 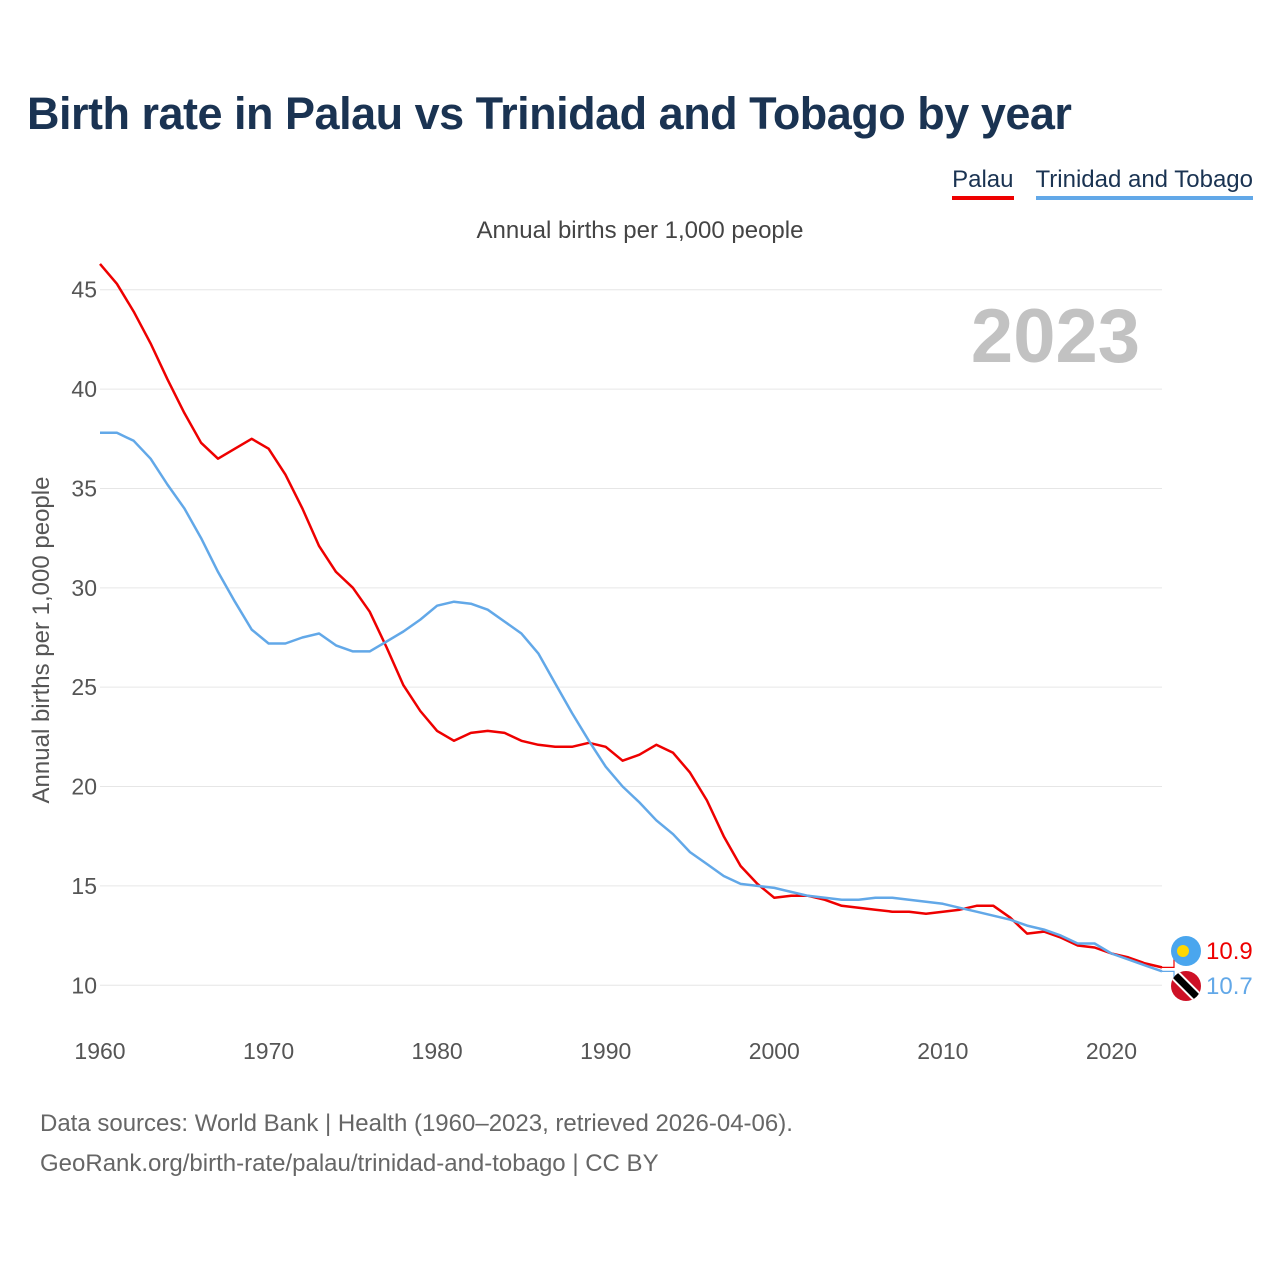 I want to click on chart-subtitle: Annual births per 1,000 people, so click(x=640, y=230).